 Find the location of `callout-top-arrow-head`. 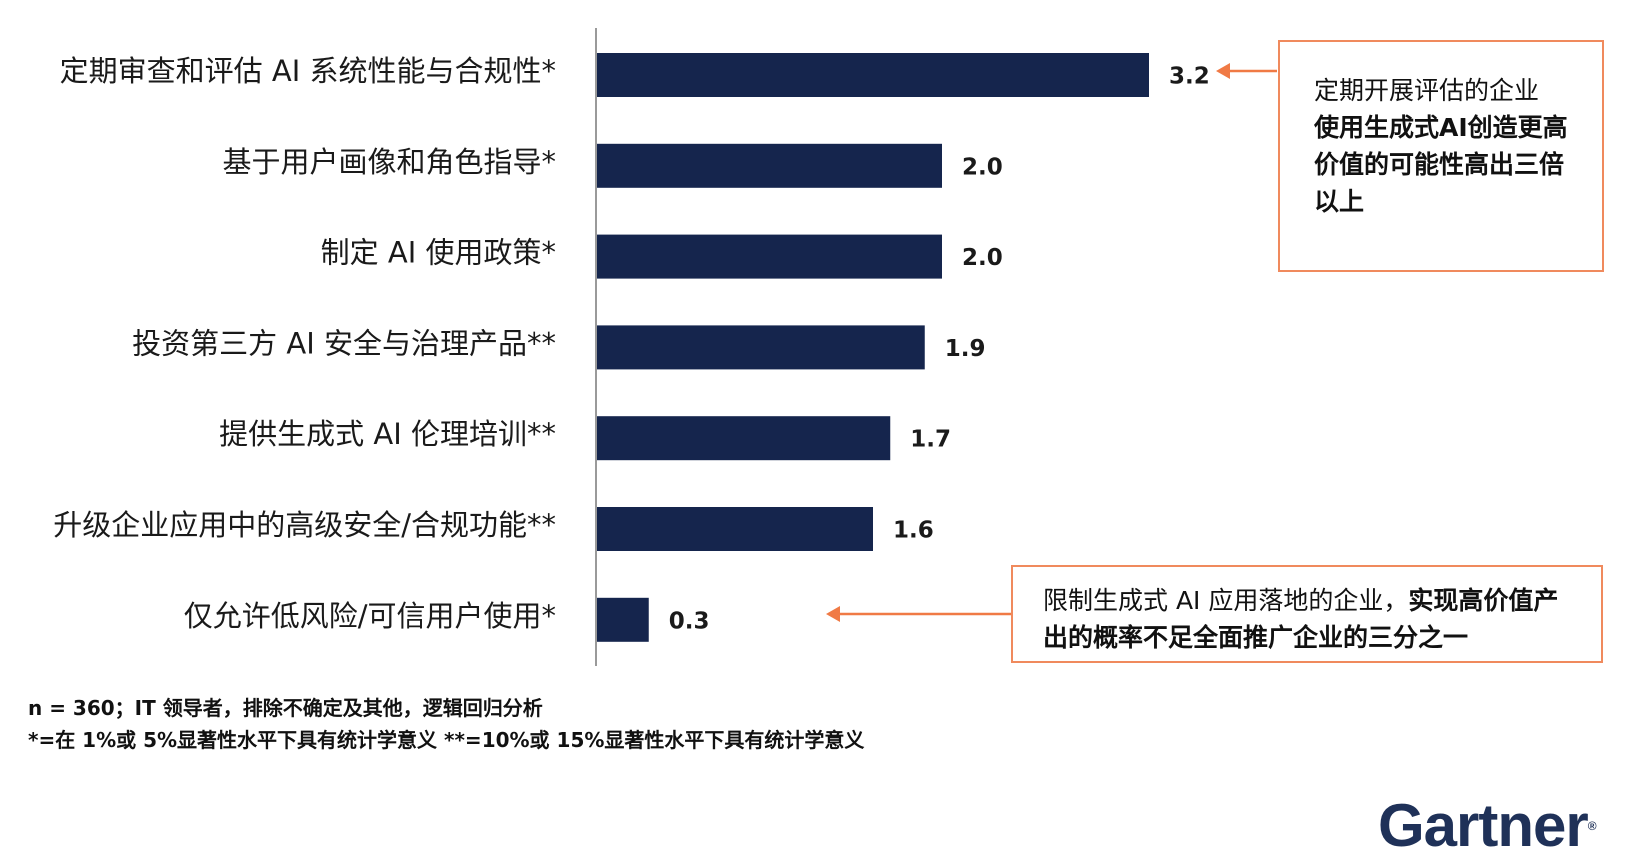

callout-top-arrow-head is located at coordinates (1223, 71).